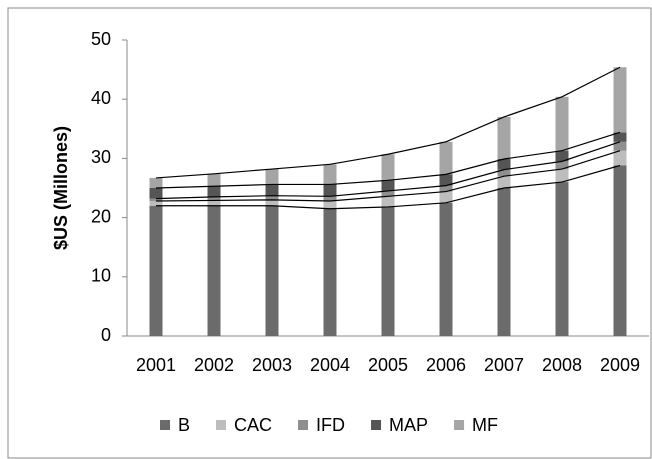 The image size is (652, 459). Describe the element at coordinates (504, 365) in the screenshot. I see `x-tick-label: 2007` at that location.